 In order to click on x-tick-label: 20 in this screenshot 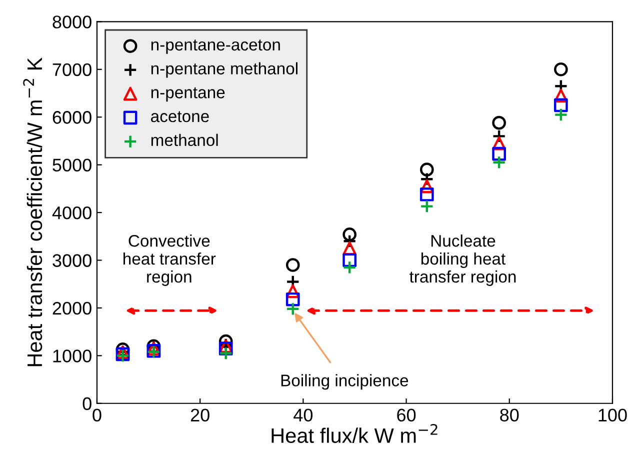, I will do `click(200, 415)`.